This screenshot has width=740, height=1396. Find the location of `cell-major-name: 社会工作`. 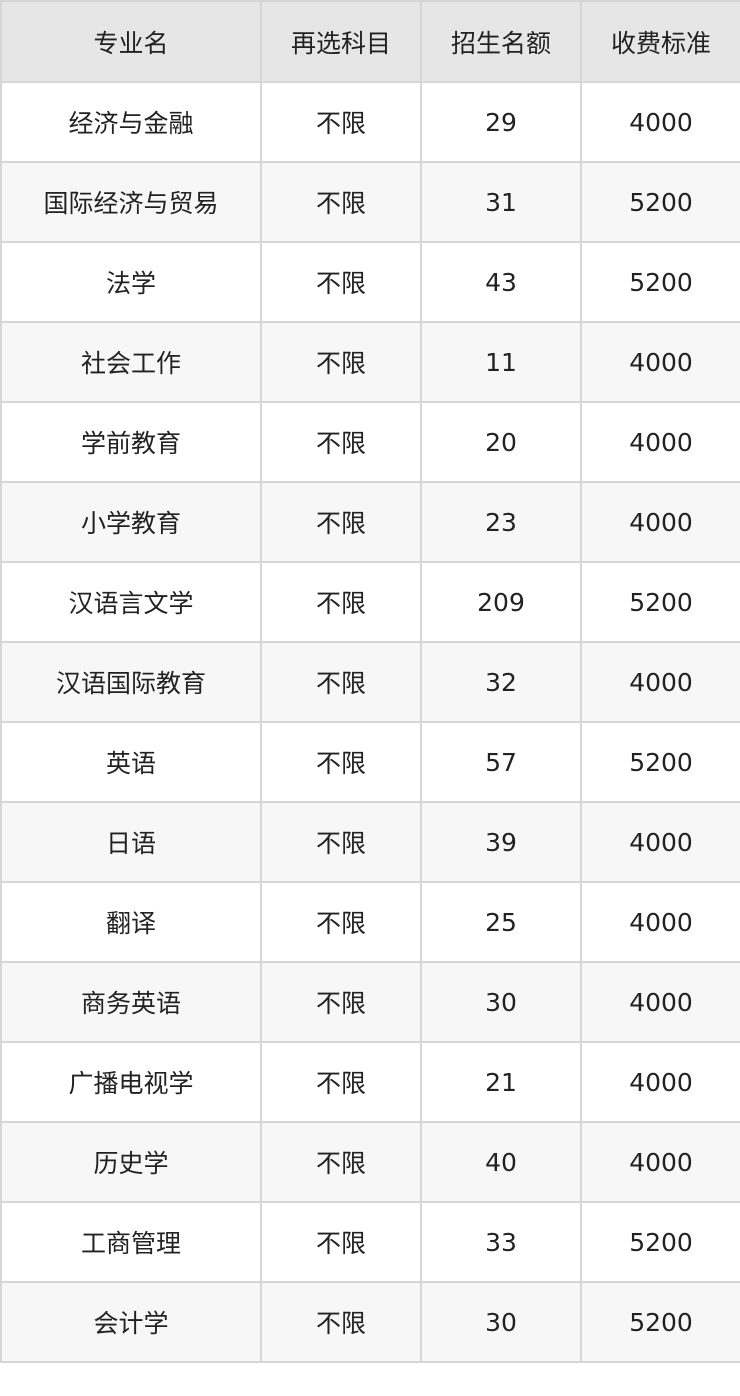

cell-major-name: 社会工作 is located at coordinates (131, 362).